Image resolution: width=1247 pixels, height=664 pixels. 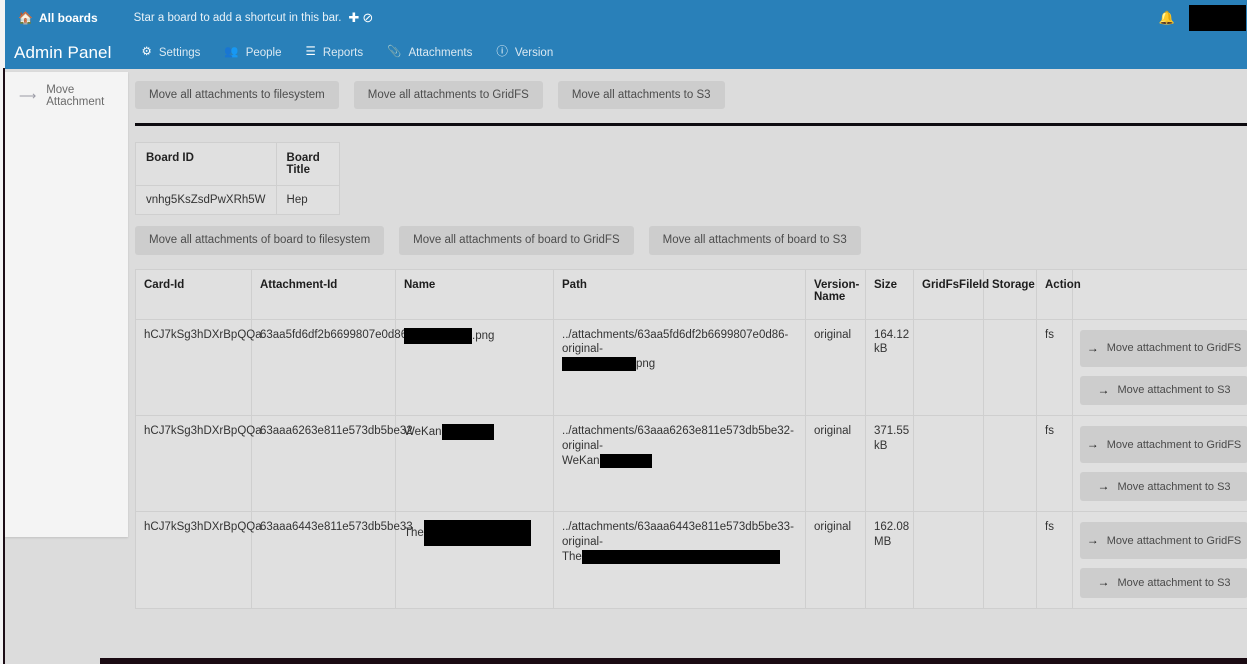 I want to click on hint-icons: ✚ ⊘, so click(x=360, y=18).